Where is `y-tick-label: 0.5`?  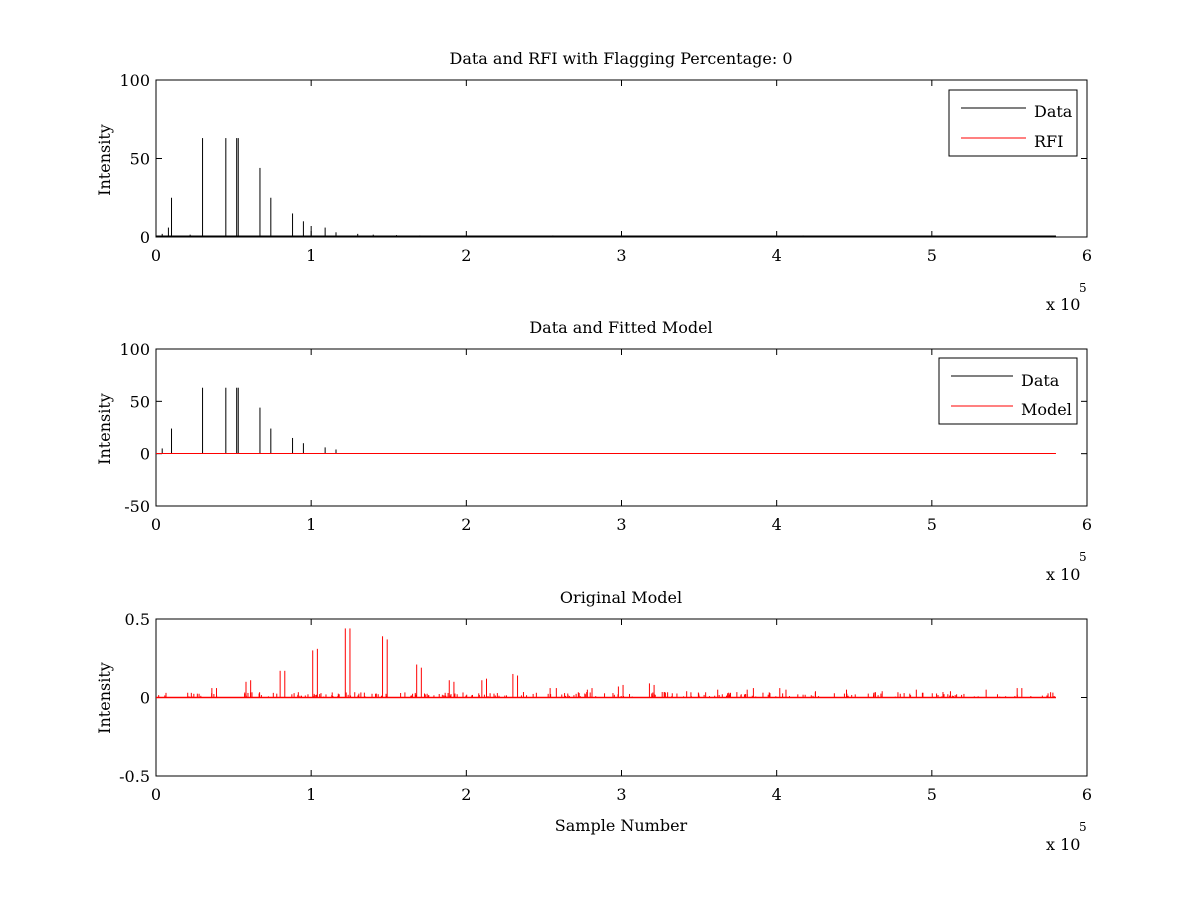 y-tick-label: 0.5 is located at coordinates (137, 619).